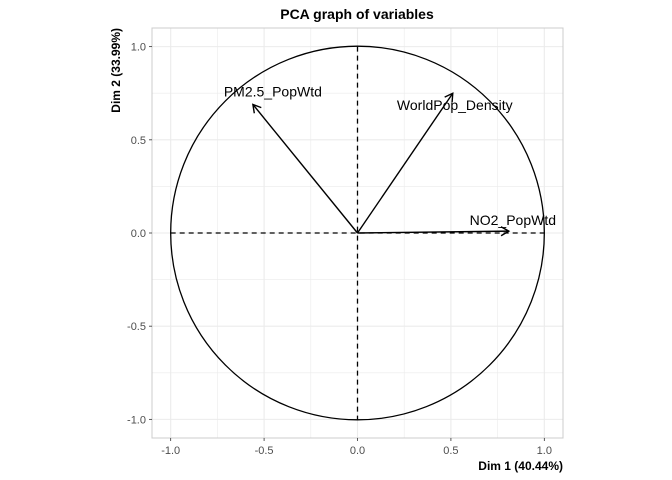  I want to click on x-tick-label: 0.5, so click(450, 451).